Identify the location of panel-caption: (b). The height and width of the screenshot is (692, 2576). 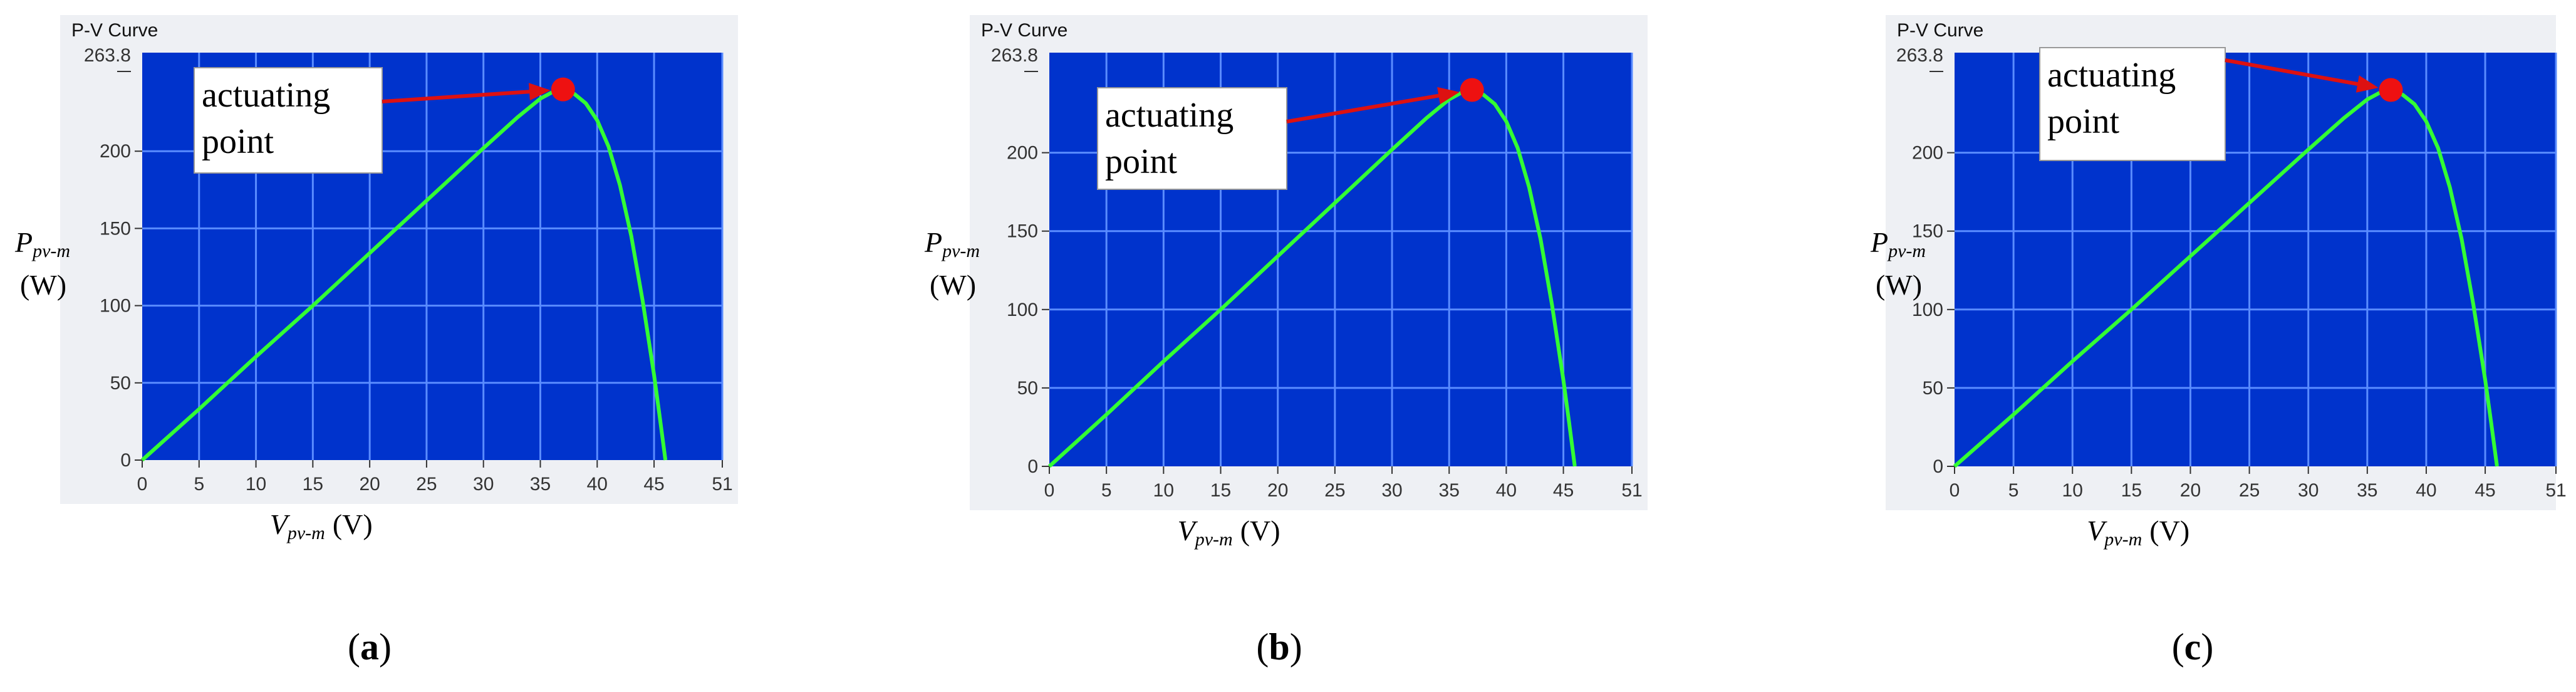
(1279, 647).